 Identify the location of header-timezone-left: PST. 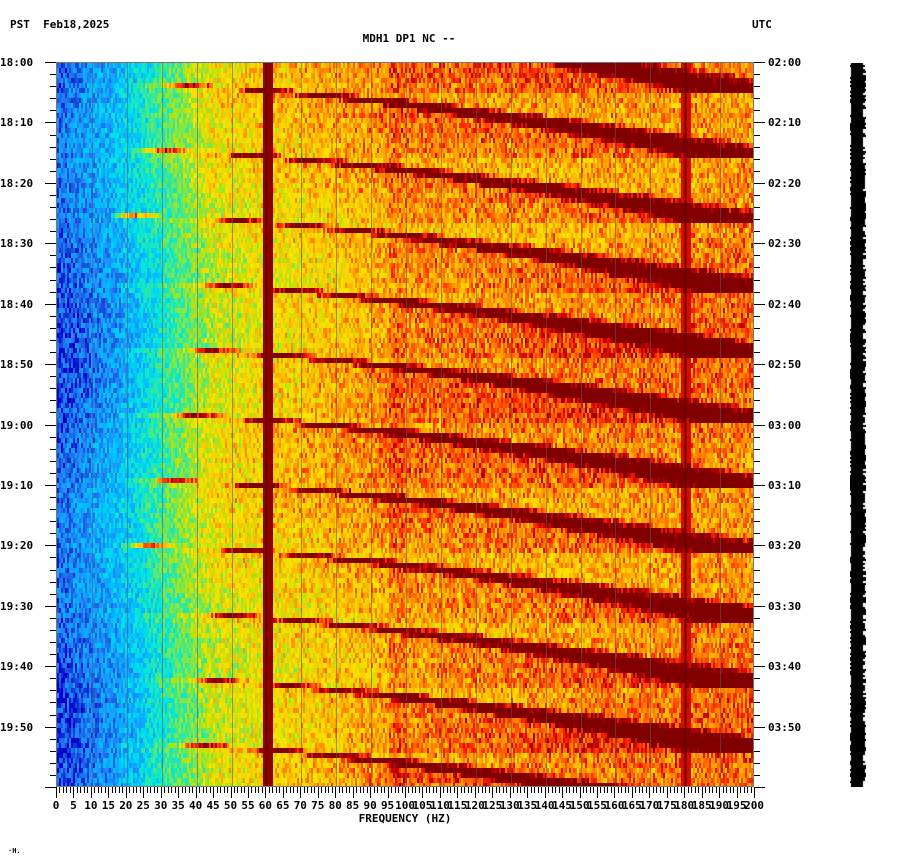
(20, 24).